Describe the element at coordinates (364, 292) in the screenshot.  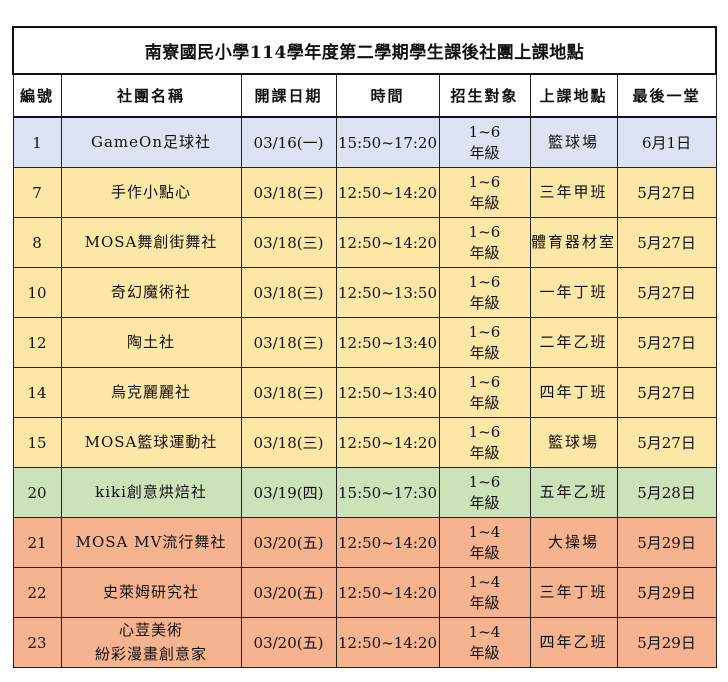
I see `table-row: 10 奇幻魔術社 03/18(三) 12:50~13:50 1~6 年級 一年丁班 5月27日` at that location.